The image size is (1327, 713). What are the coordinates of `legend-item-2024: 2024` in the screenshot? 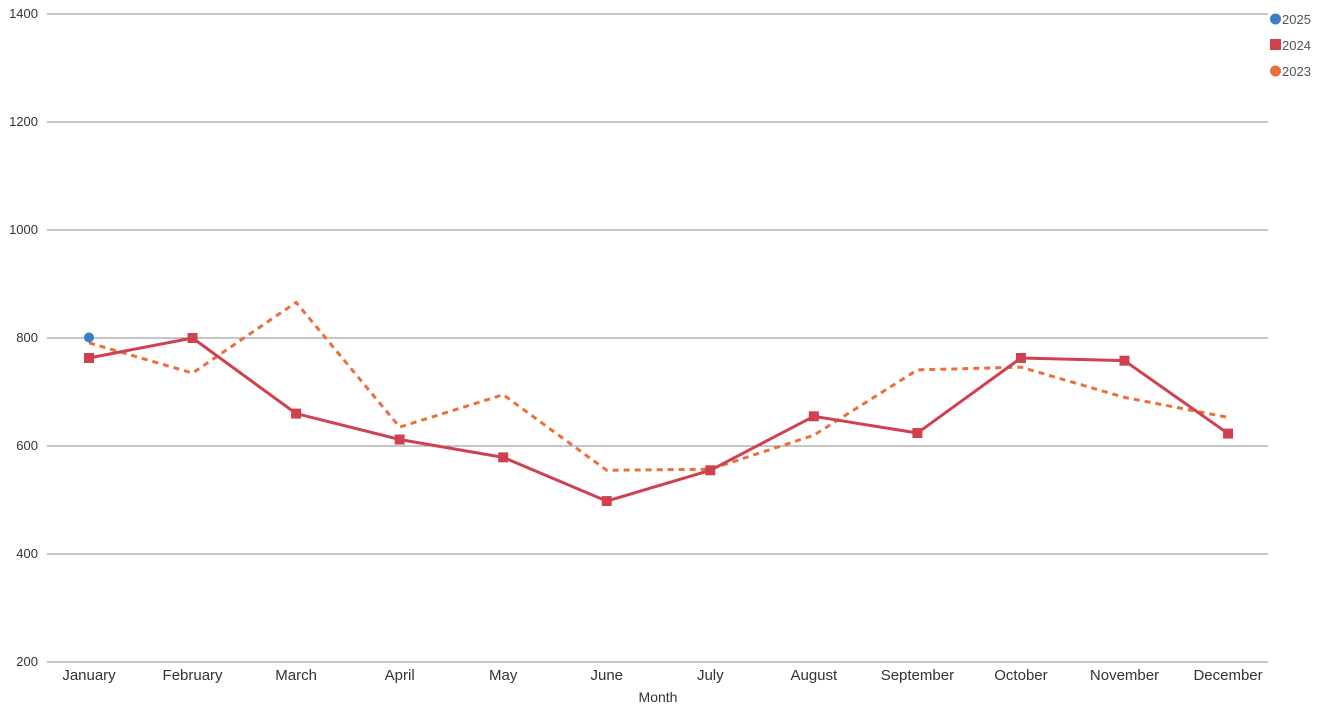 It's located at (1290, 45).